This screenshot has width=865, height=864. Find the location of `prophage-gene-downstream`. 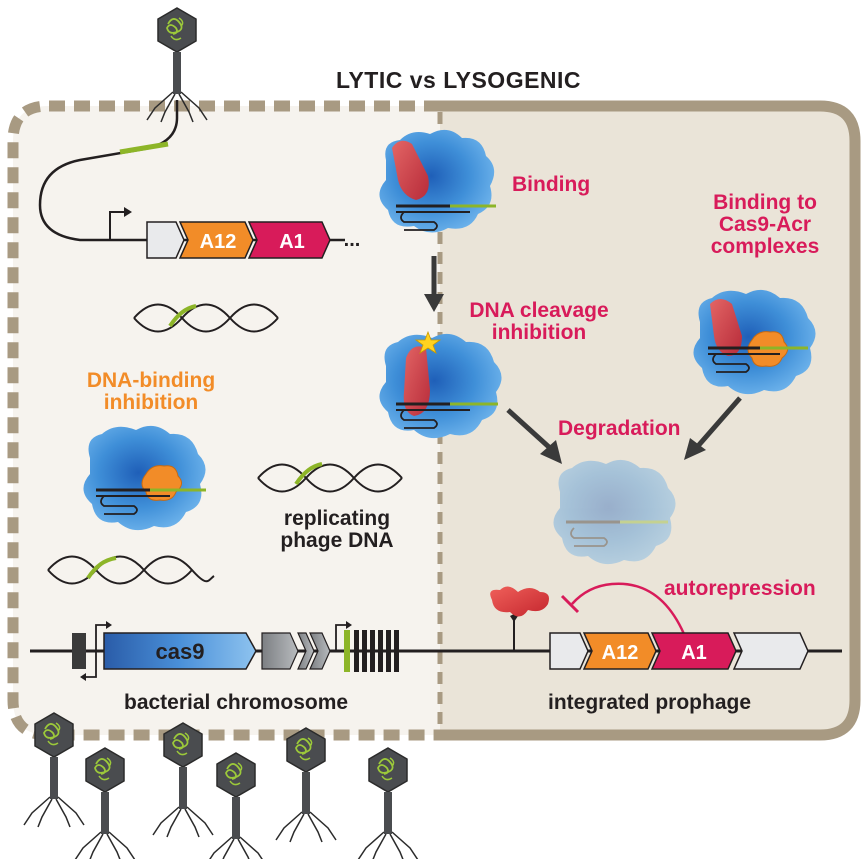

prophage-gene-downstream is located at coordinates (770, 651).